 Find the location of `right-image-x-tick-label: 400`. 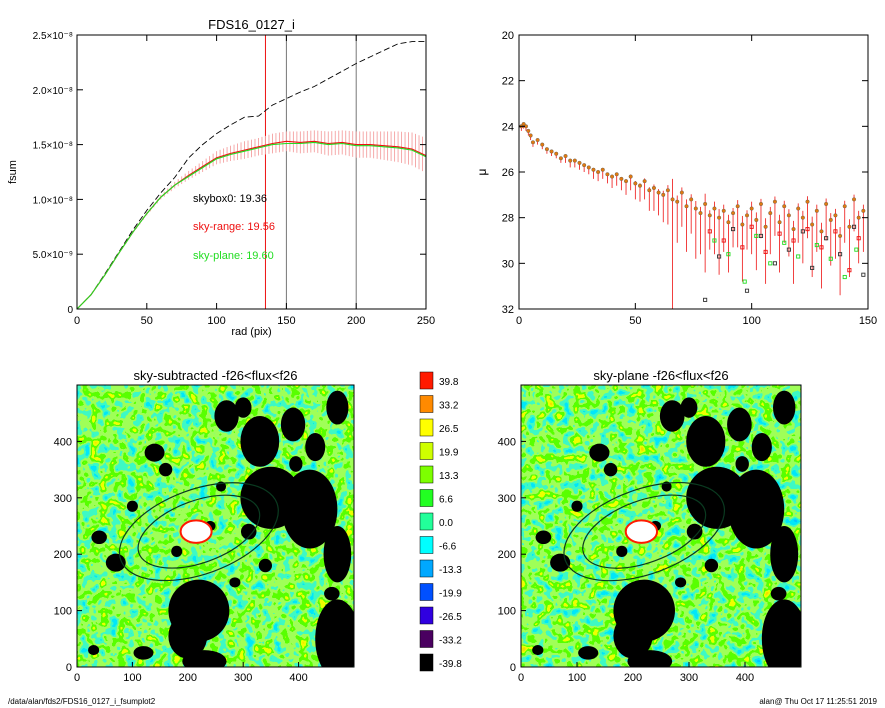

right-image-x-tick-label: 400 is located at coordinates (745, 678).